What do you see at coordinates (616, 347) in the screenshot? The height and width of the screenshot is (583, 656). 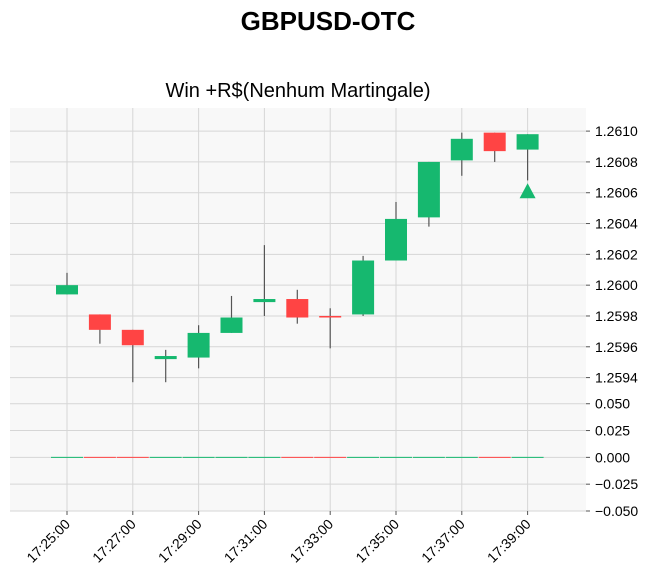 I see `price-tick-label: 1.2596` at bounding box center [616, 347].